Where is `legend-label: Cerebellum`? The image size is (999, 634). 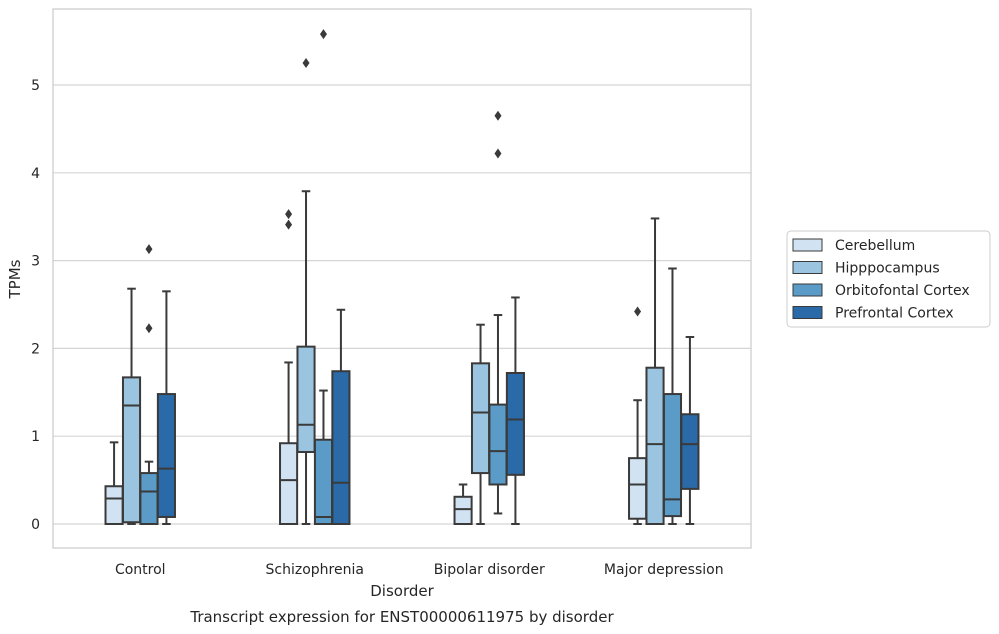
legend-label: Cerebellum is located at coordinates (875, 246).